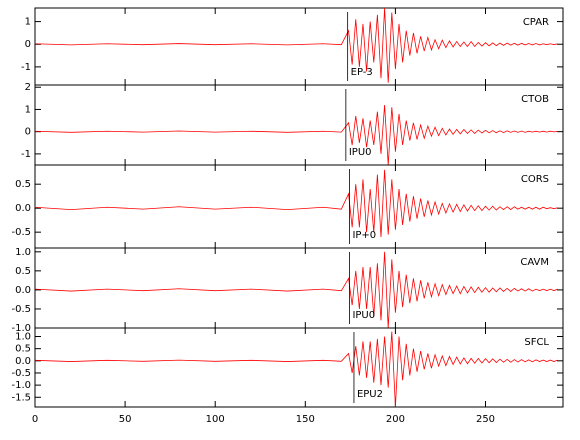 The height and width of the screenshot is (440, 580). Describe the element at coordinates (395, 419) in the screenshot. I see `x-tick-label: 200` at that location.